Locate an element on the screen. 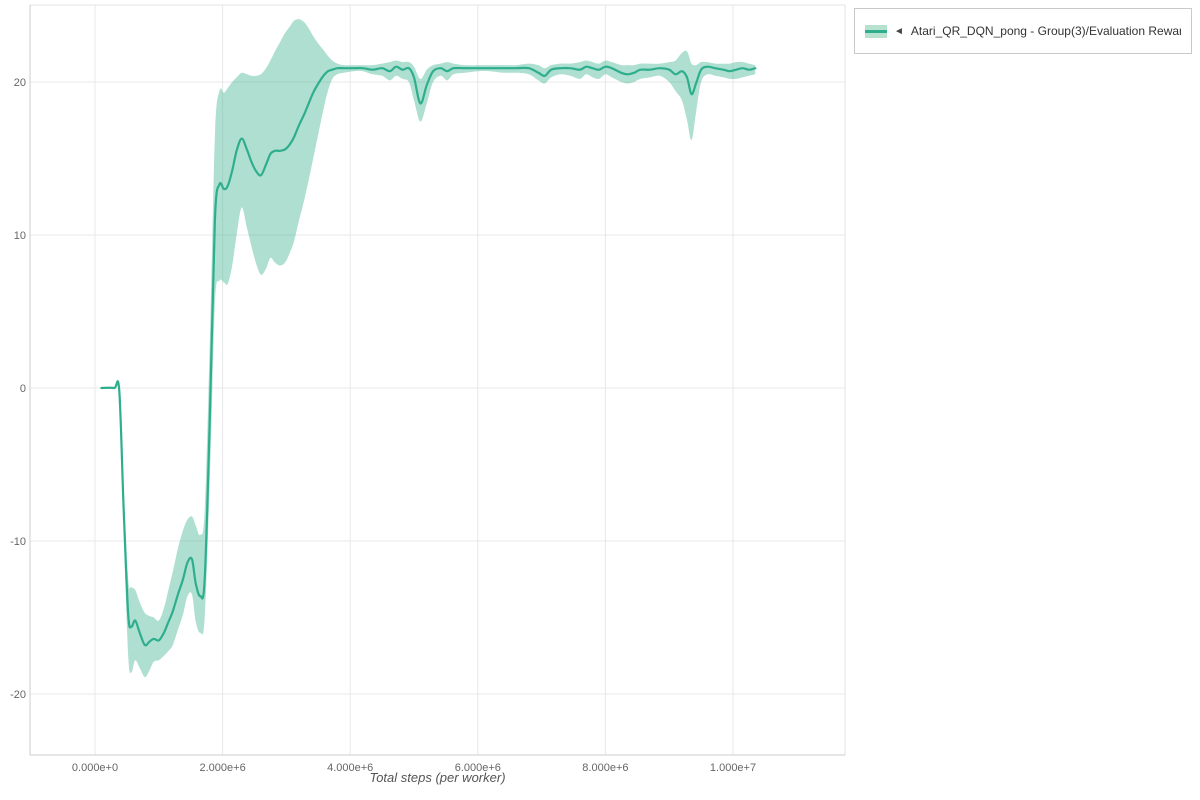 This screenshot has width=1200, height=800. y-tick-label: 0 is located at coordinates (23, 389).